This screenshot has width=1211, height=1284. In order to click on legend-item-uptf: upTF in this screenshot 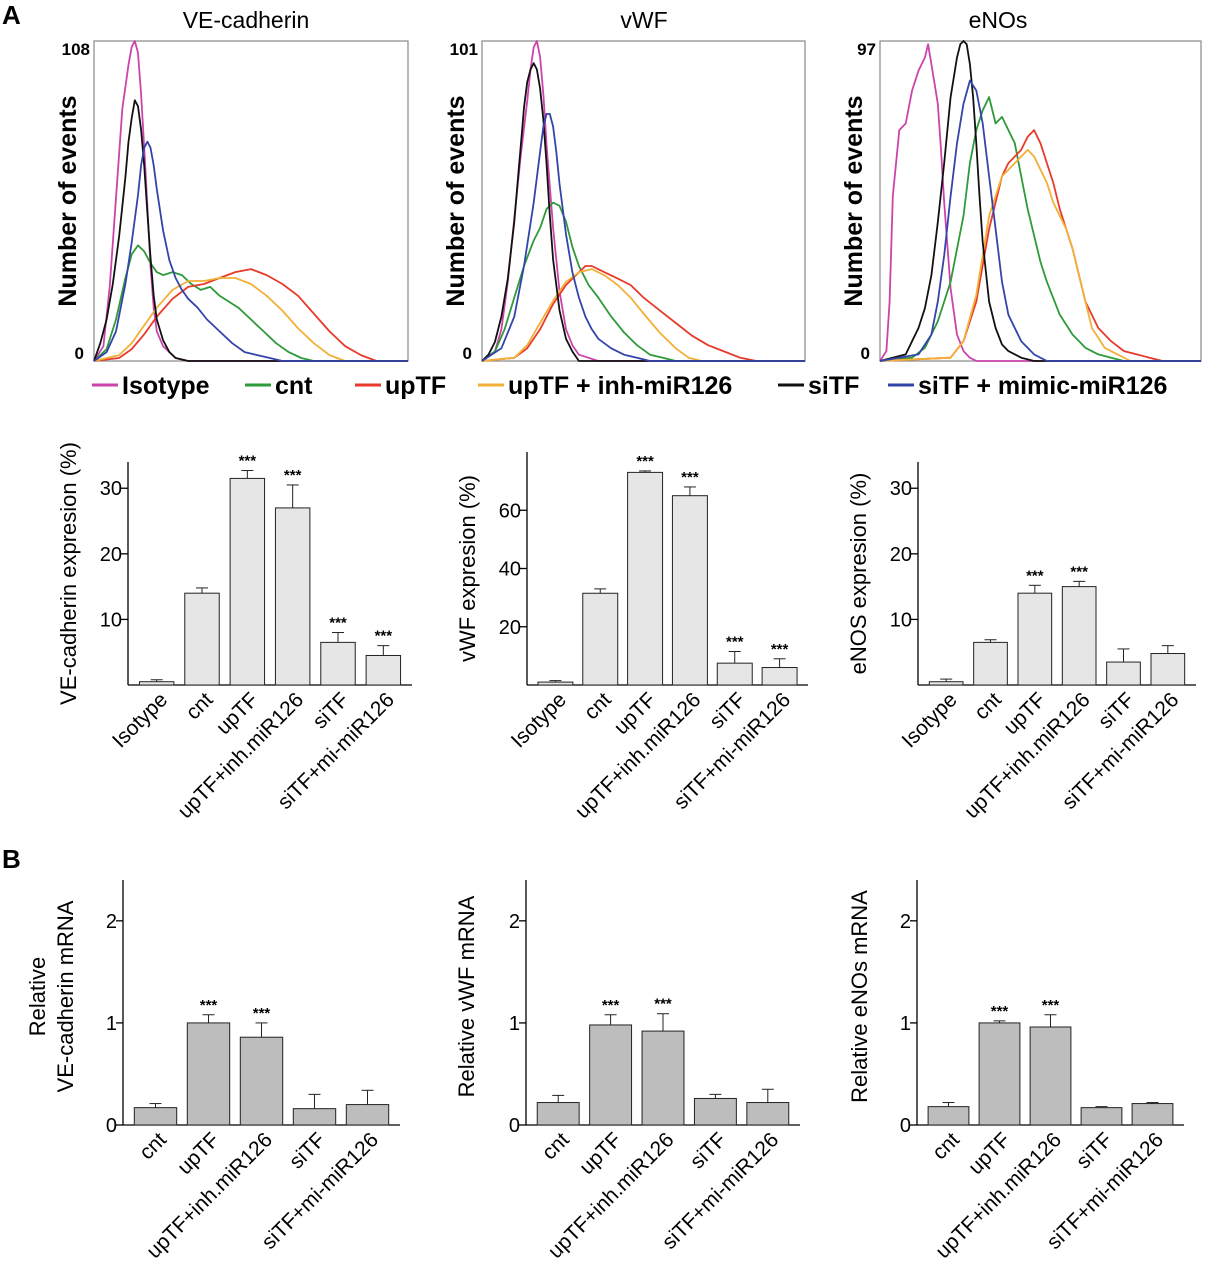, I will do `click(400, 386)`.